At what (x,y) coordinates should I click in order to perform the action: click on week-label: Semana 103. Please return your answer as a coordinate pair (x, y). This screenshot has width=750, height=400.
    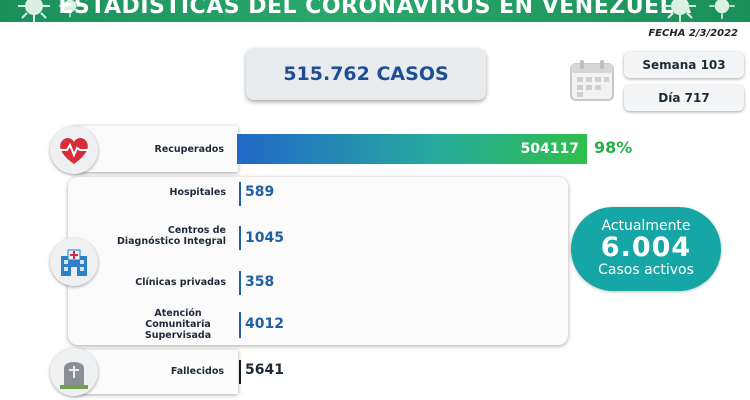
    Looking at the image, I should click on (684, 65).